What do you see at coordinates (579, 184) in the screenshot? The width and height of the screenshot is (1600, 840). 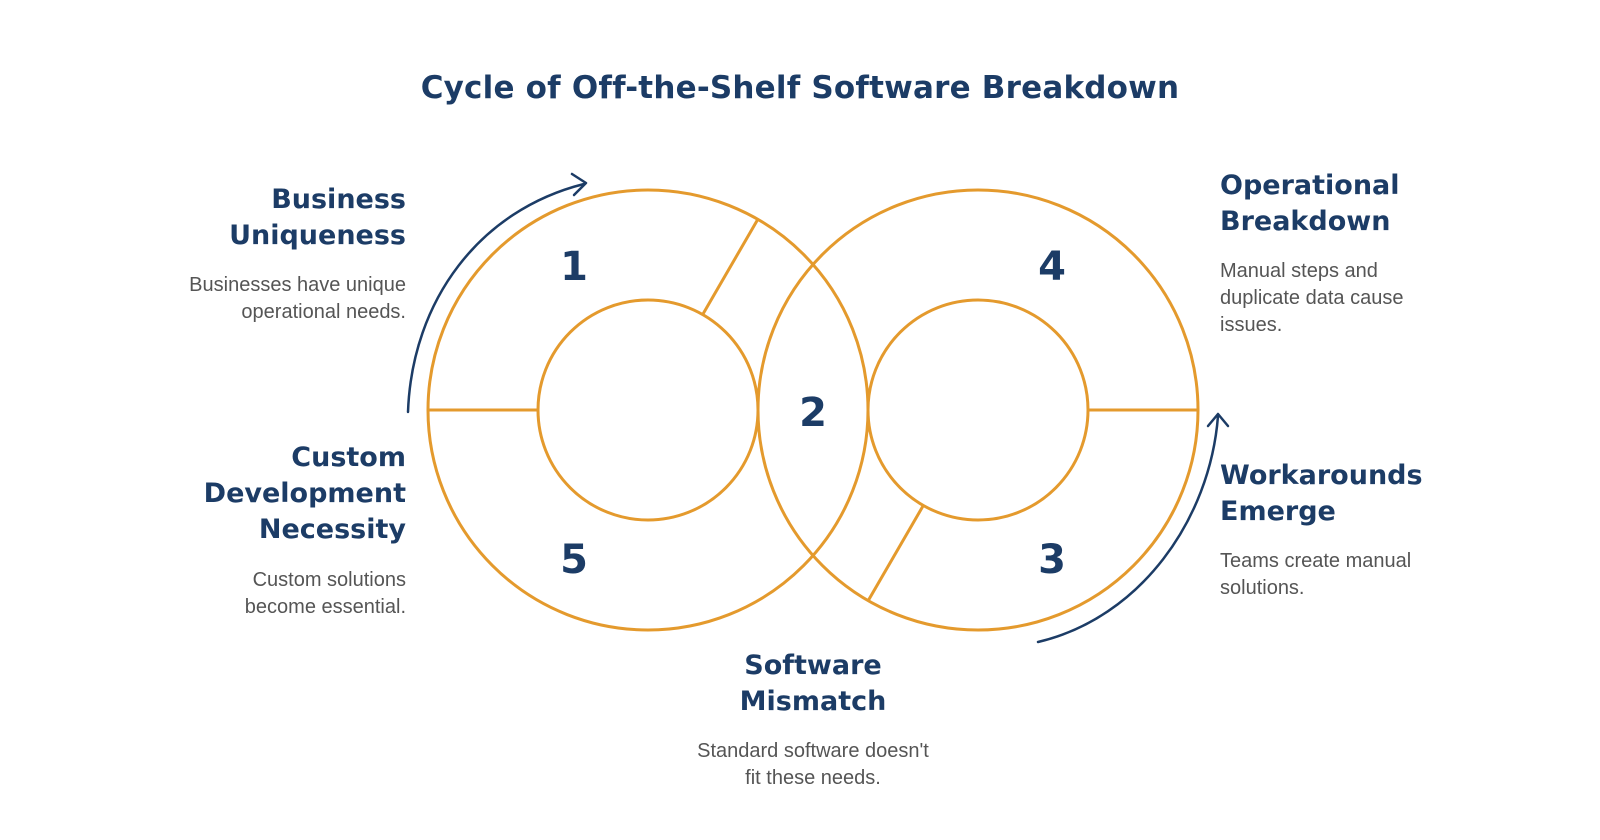 I see `cycle-arrow-top-left-icon-head` at bounding box center [579, 184].